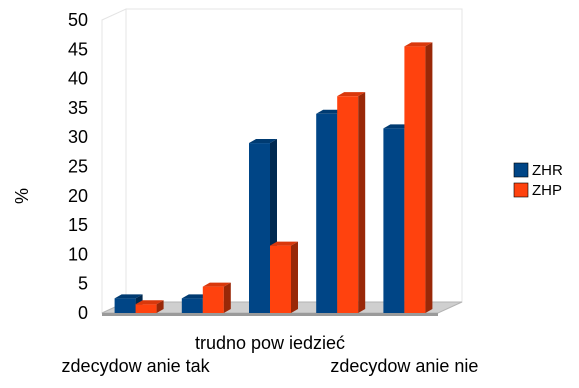  I want to click on y-axis: 0 5 10 15 20 25 30 35 40 45 50, so click(78, 166).